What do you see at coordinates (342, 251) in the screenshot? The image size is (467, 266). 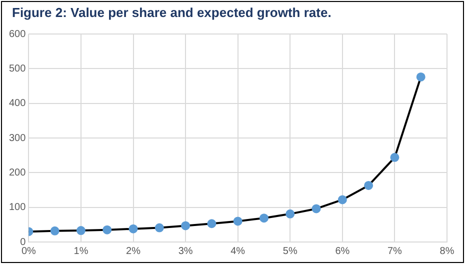 I see `x-tick-label: 6%` at bounding box center [342, 251].